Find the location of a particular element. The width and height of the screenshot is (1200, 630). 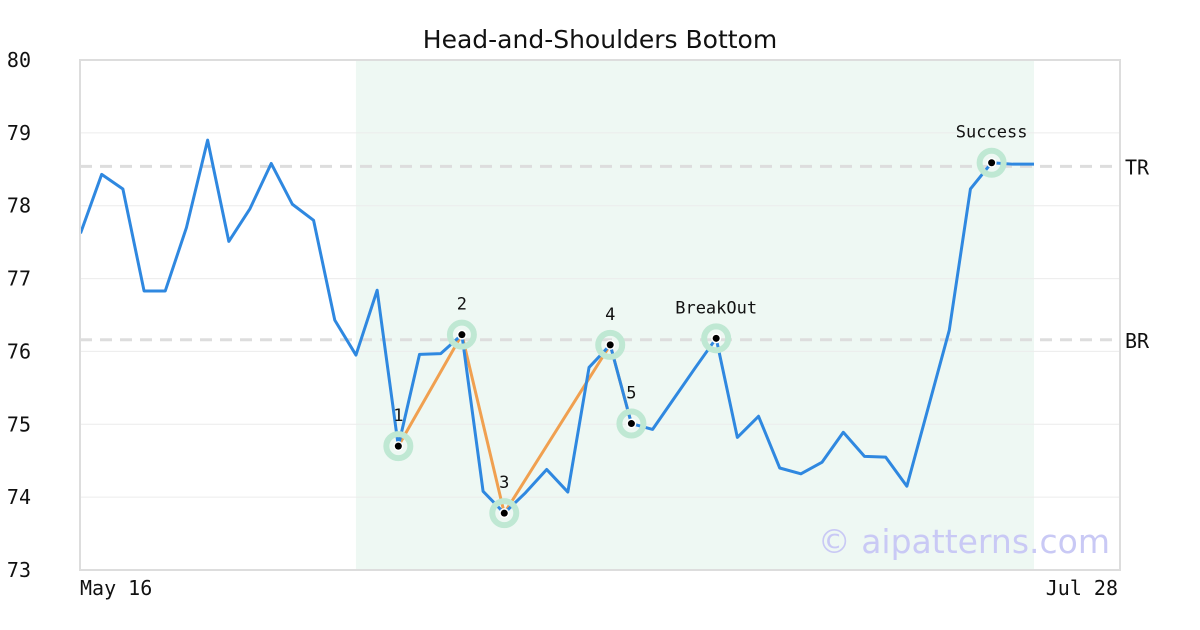

y-tick-label: 75 is located at coordinates (19, 424).